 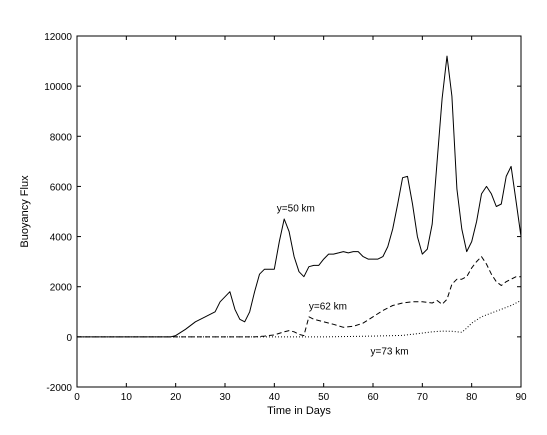 I want to click on y-tick-label: 0, so click(x=69, y=338).